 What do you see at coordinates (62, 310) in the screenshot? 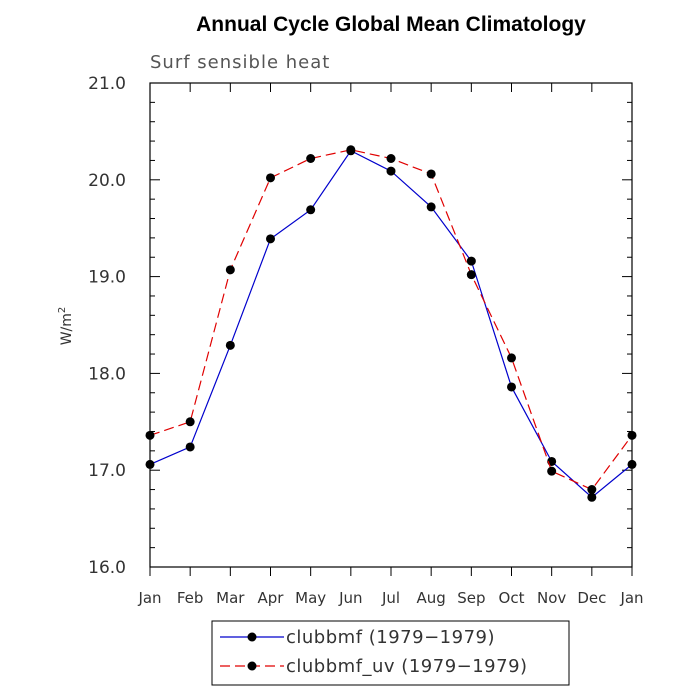
I see `y-axis-label-superscript: 2` at bounding box center [62, 310].